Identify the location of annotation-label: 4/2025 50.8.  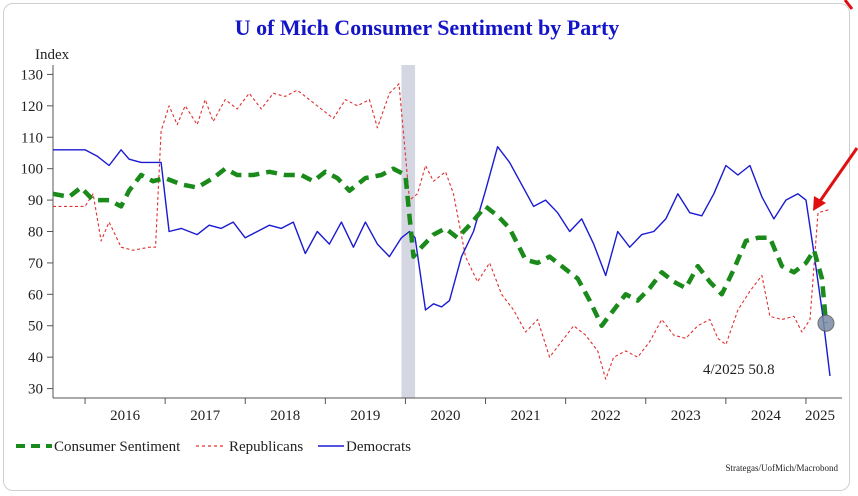
(739, 370).